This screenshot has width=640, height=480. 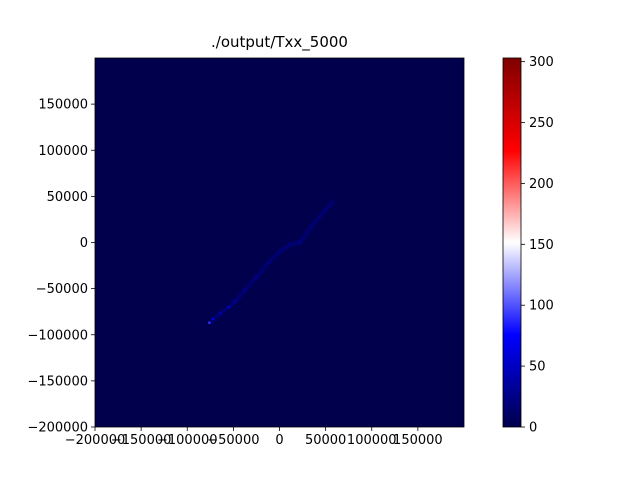 I want to click on x-tick-label: −150000, so click(x=141, y=440).